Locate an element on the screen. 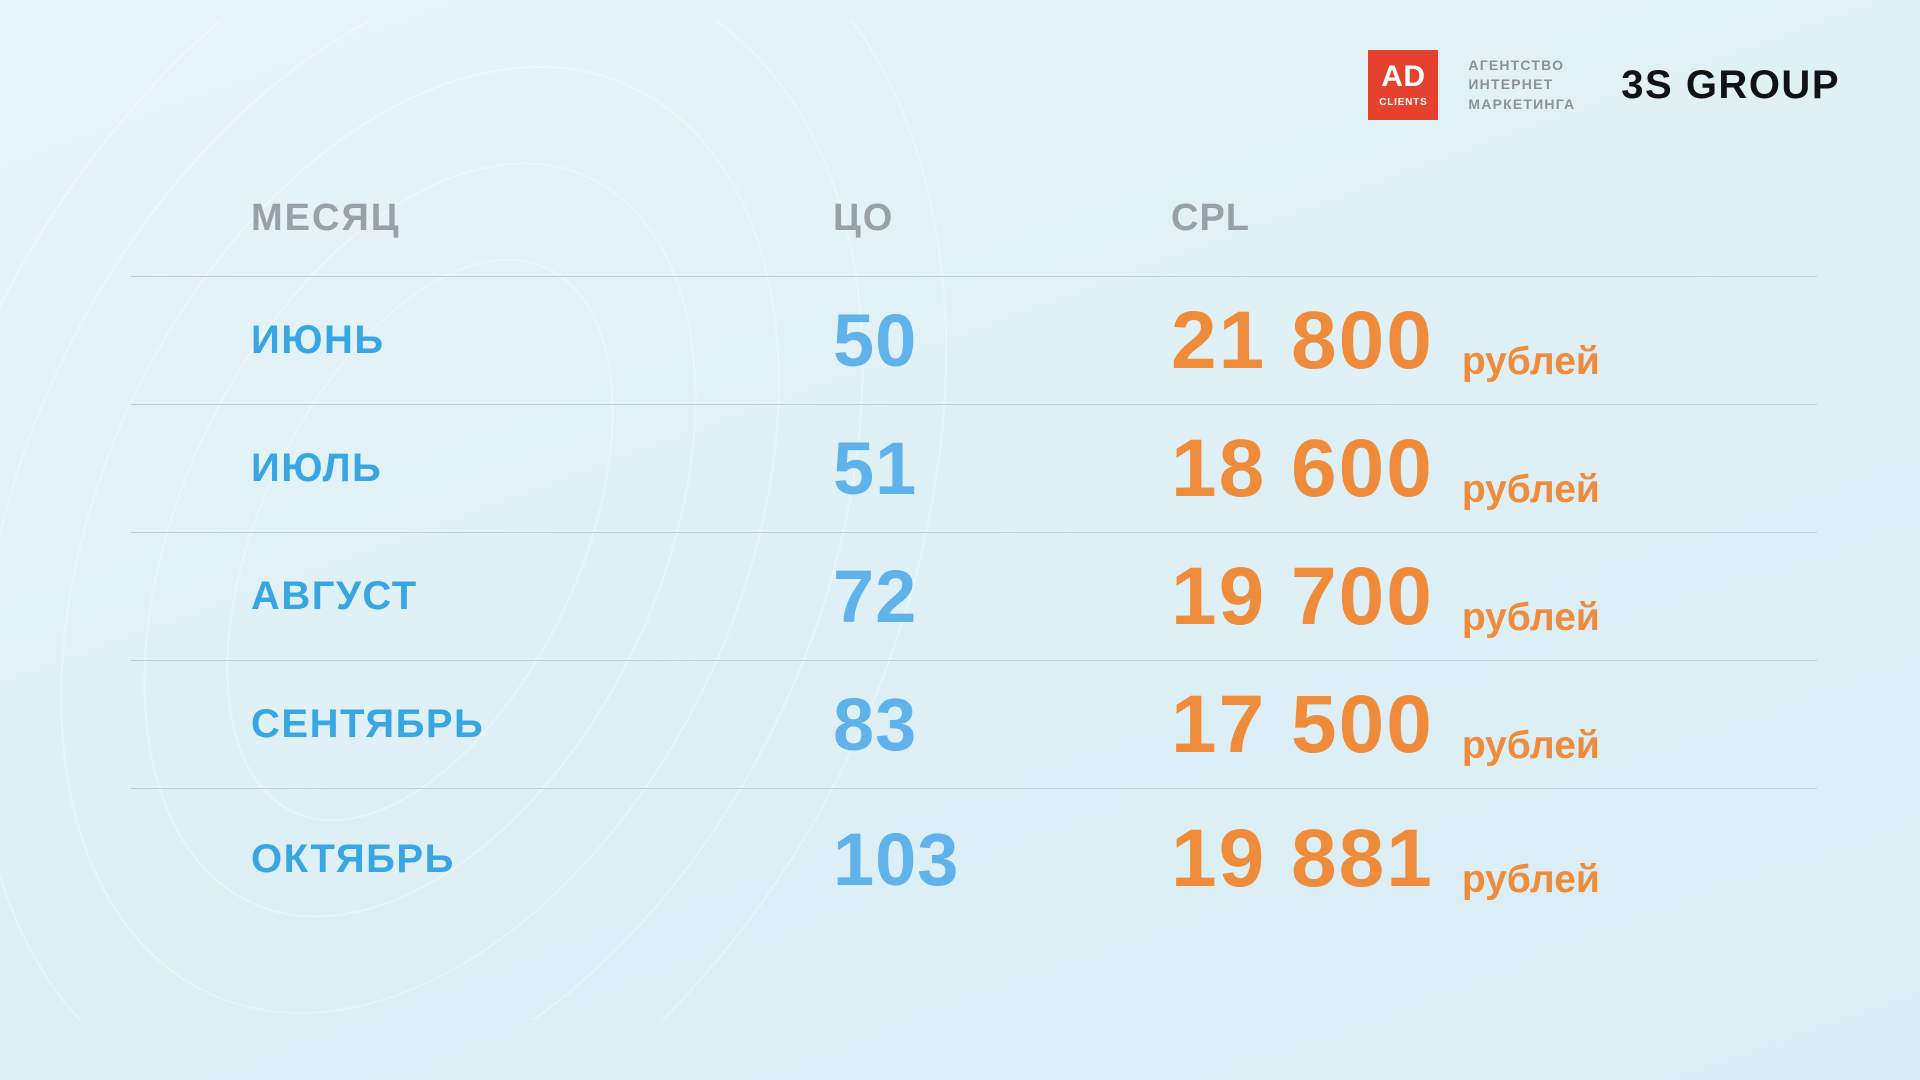 Image resolution: width=1920 pixels, height=1080 pixels. co-value: 83 is located at coordinates (875, 724).